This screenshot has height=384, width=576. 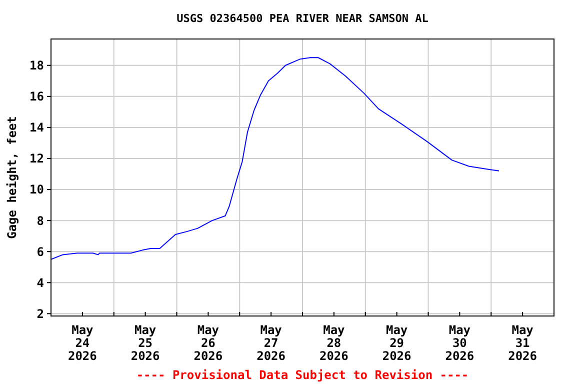 What do you see at coordinates (145, 343) in the screenshot?
I see `x-tick-label: May 25 2026` at bounding box center [145, 343].